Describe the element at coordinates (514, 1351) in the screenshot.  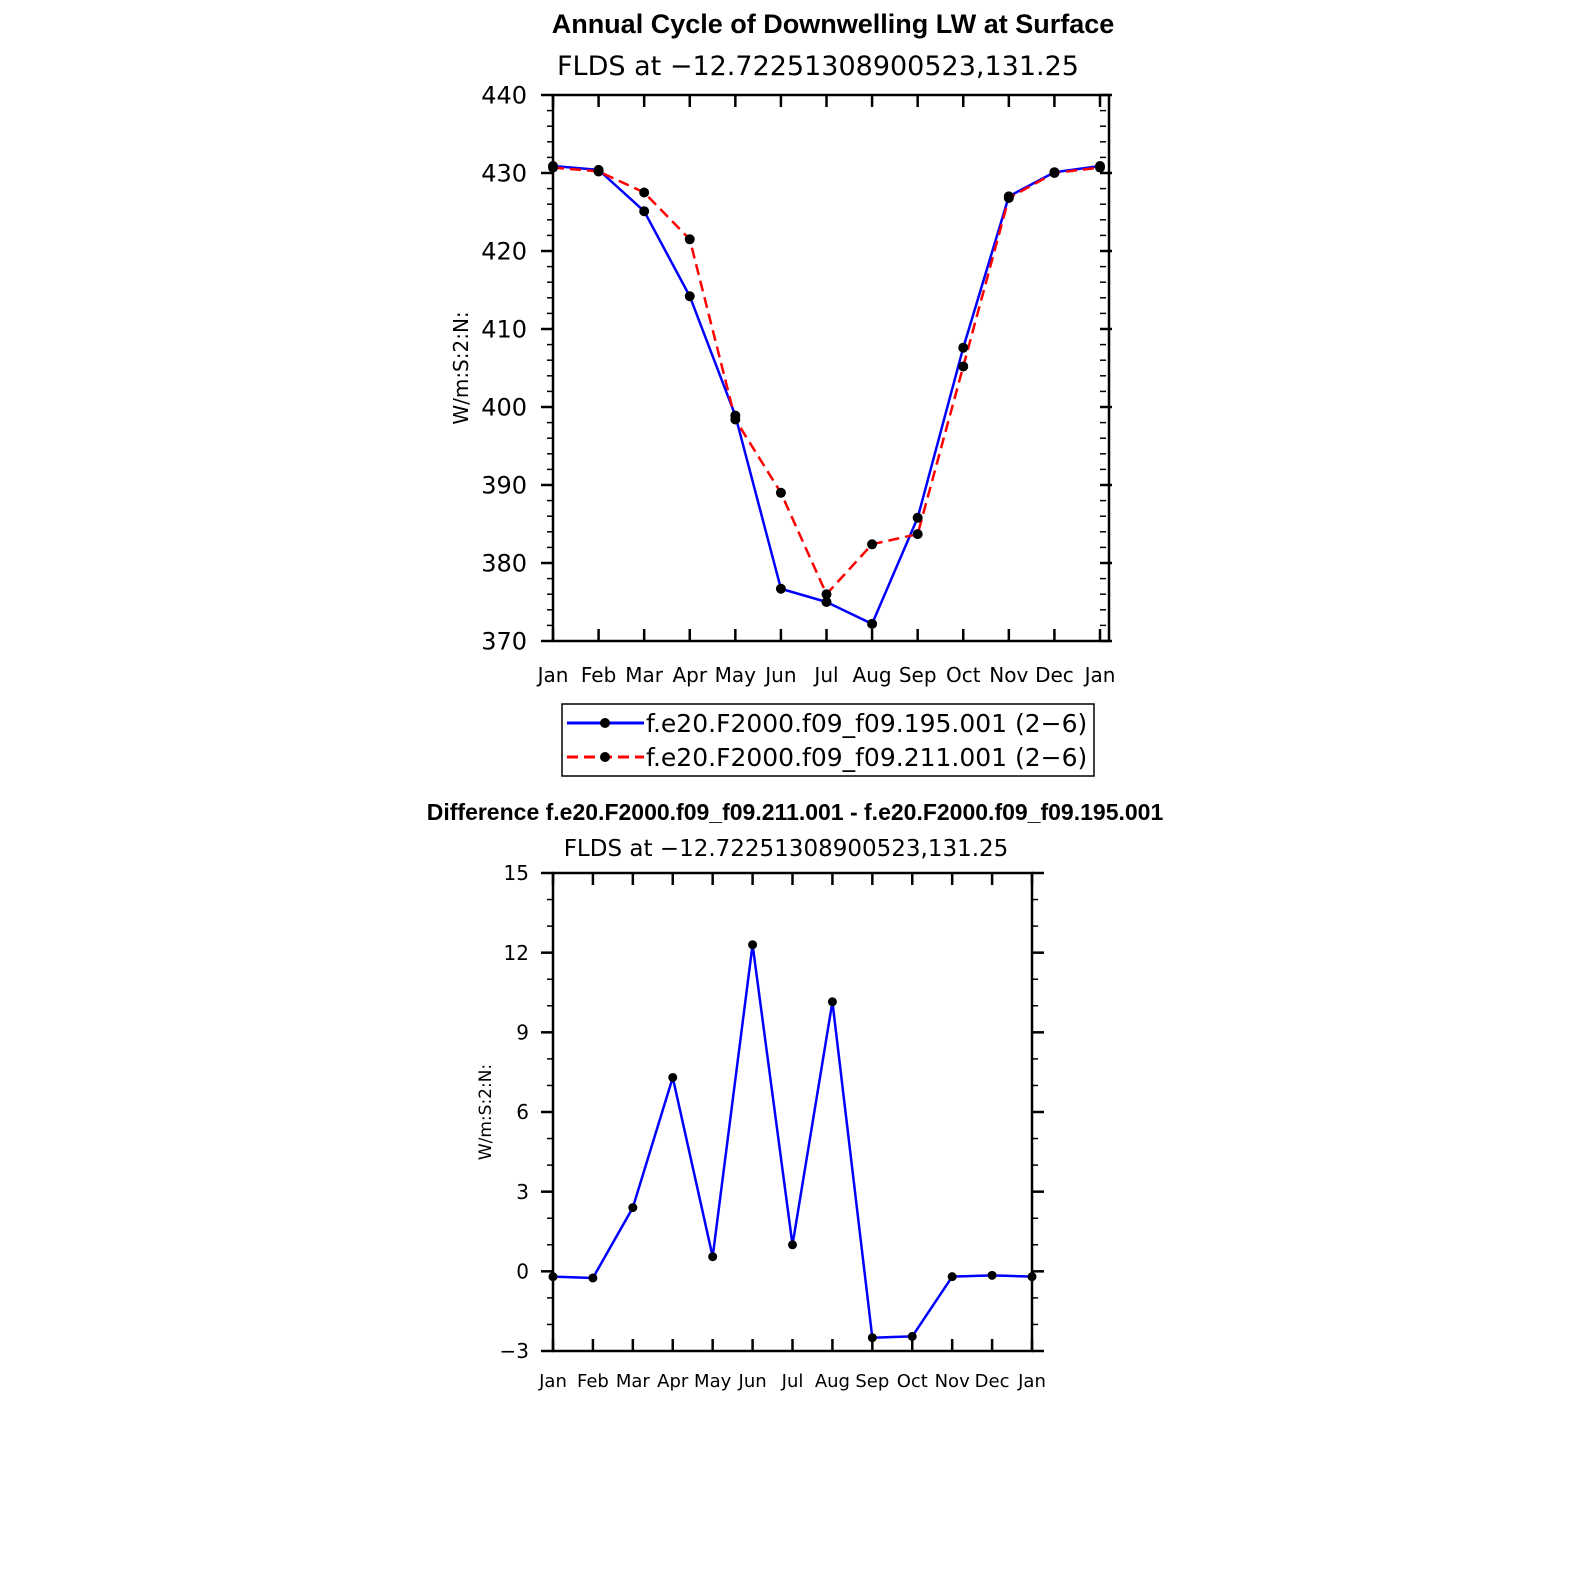
I see `y-tick-label: −3` at that location.